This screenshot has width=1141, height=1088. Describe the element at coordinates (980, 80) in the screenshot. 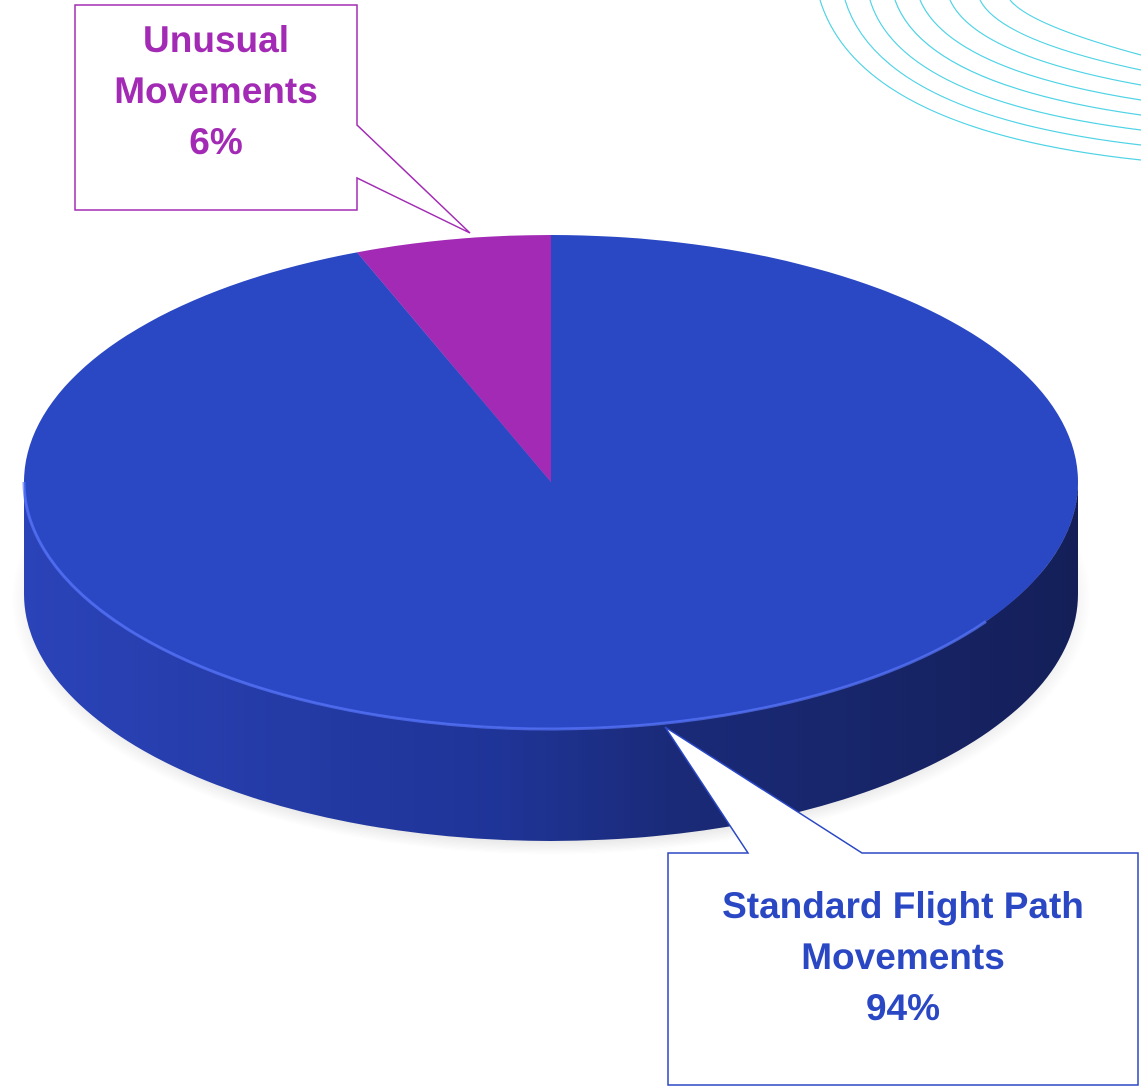

I see `decoration` at that location.